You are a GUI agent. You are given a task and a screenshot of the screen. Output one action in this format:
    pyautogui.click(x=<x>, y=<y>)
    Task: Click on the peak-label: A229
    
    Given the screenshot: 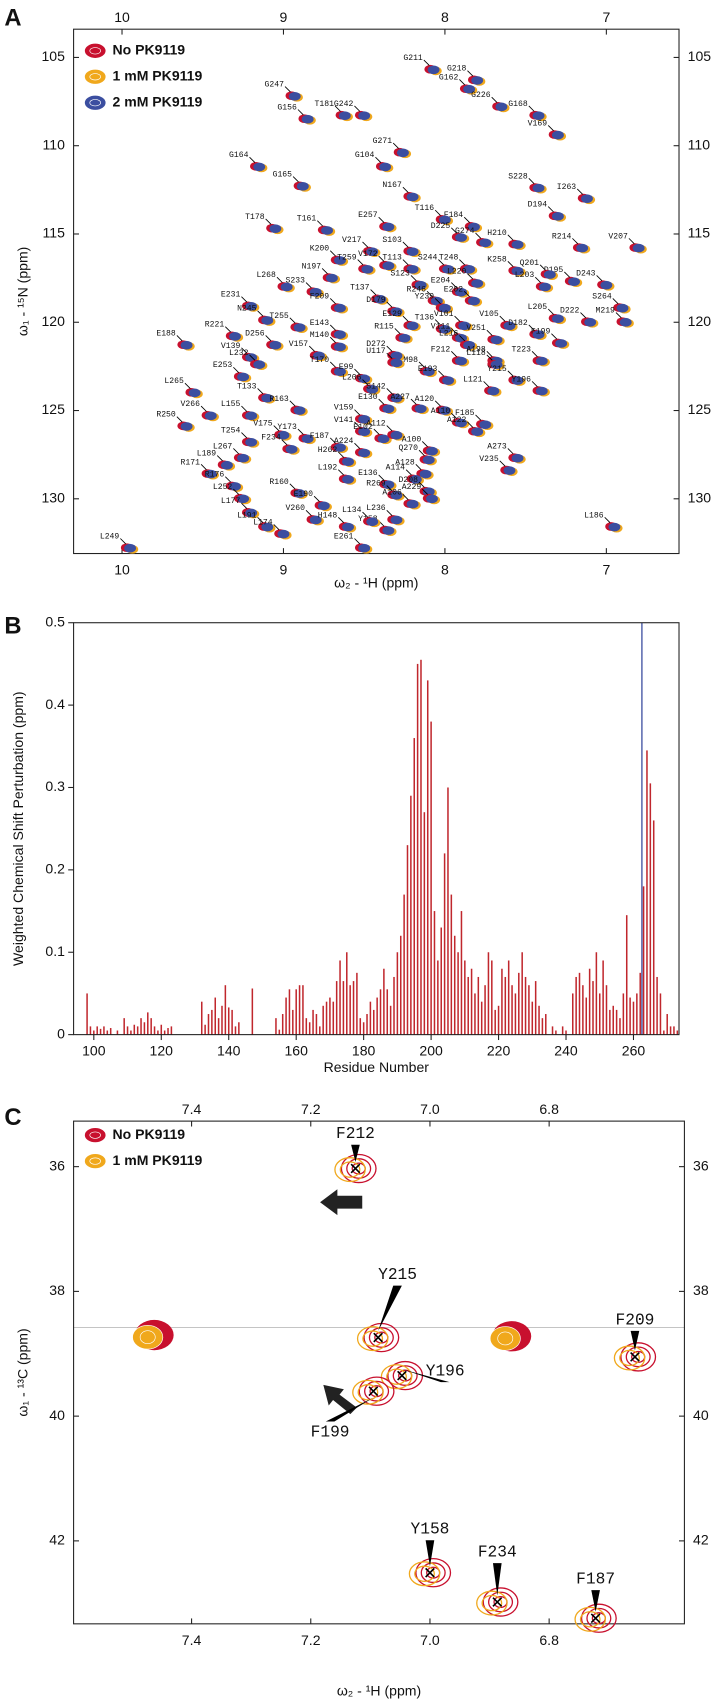 What is the action you would take?
    pyautogui.click(x=412, y=487)
    